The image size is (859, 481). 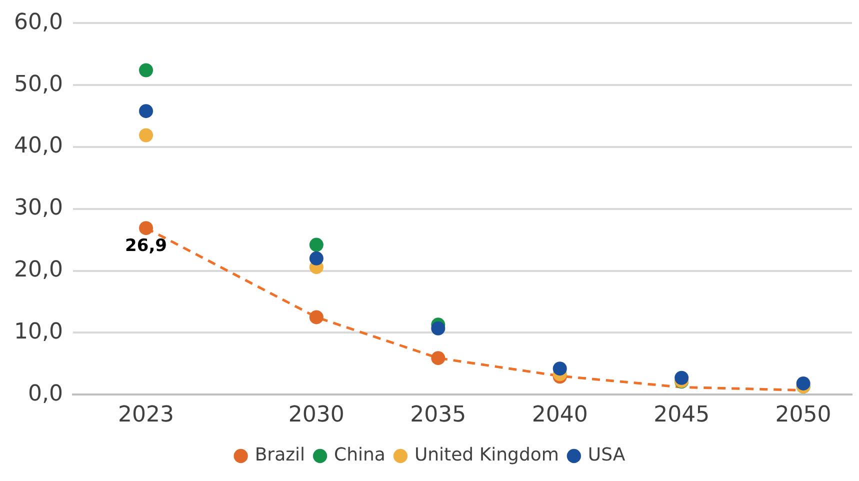 I want to click on legend-label: United Kingdom, so click(x=486, y=455).